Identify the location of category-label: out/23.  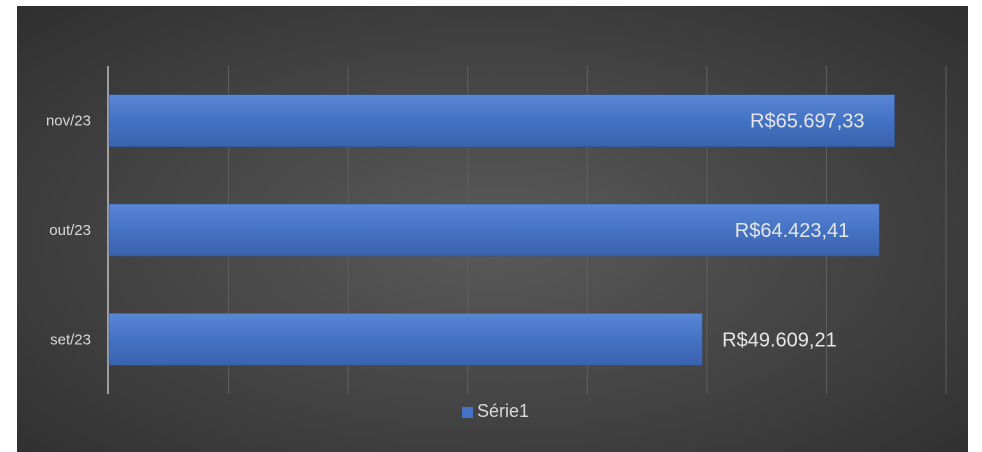
(70, 230).